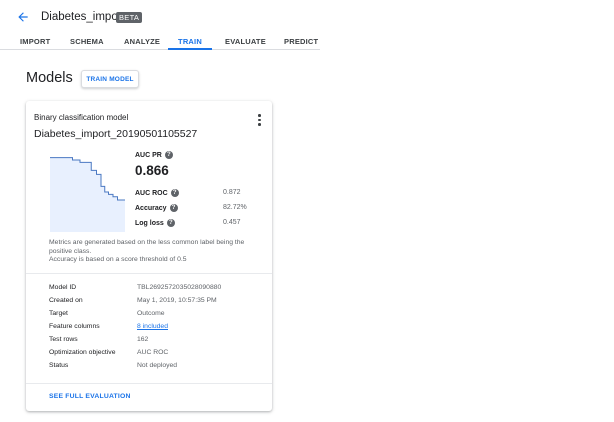 This screenshot has width=614, height=422. What do you see at coordinates (232, 192) in the screenshot?
I see `auc-roc-value: 0.872` at bounding box center [232, 192].